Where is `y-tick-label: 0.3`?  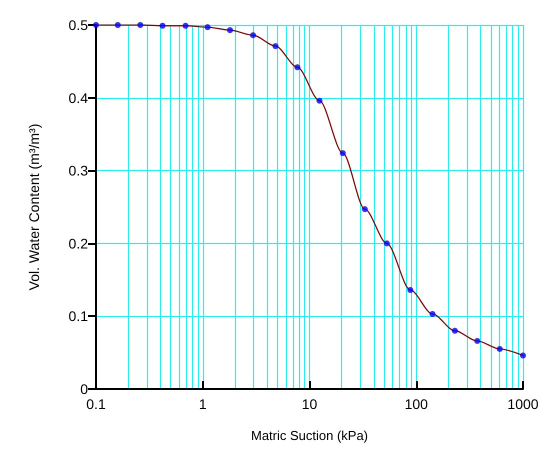
y-tick-label: 0.3 is located at coordinates (78, 170).